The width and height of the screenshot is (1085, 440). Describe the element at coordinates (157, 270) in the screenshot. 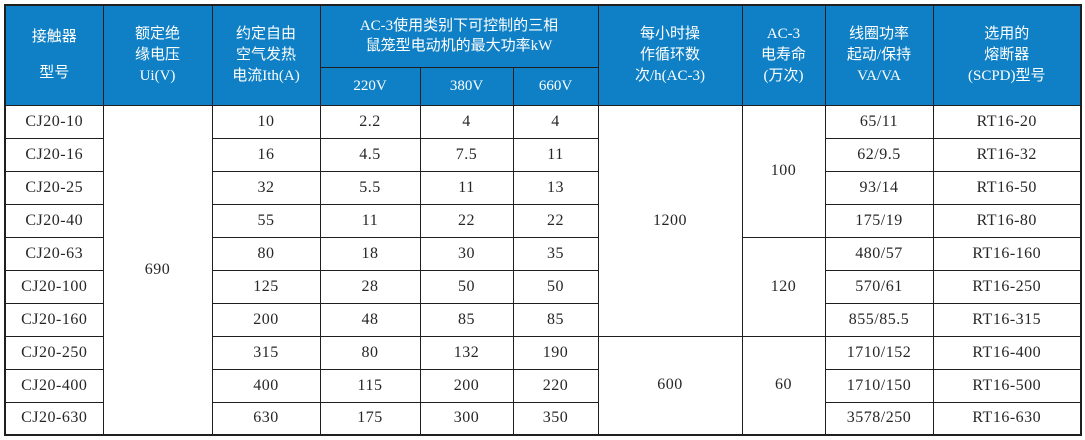

I see `ui-voltage-cell: 690` at that location.